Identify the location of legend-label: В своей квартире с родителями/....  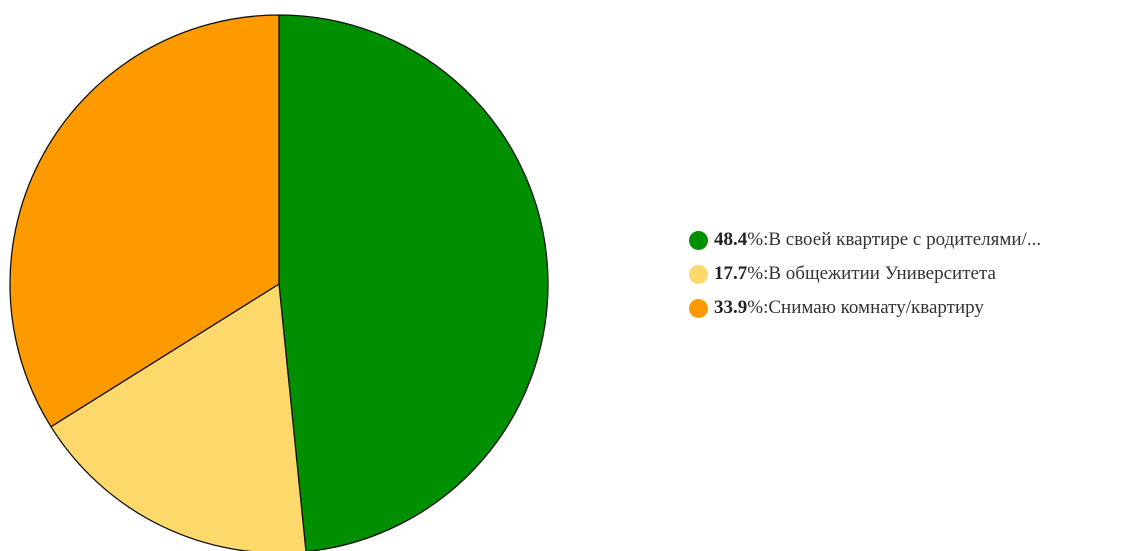
(905, 239).